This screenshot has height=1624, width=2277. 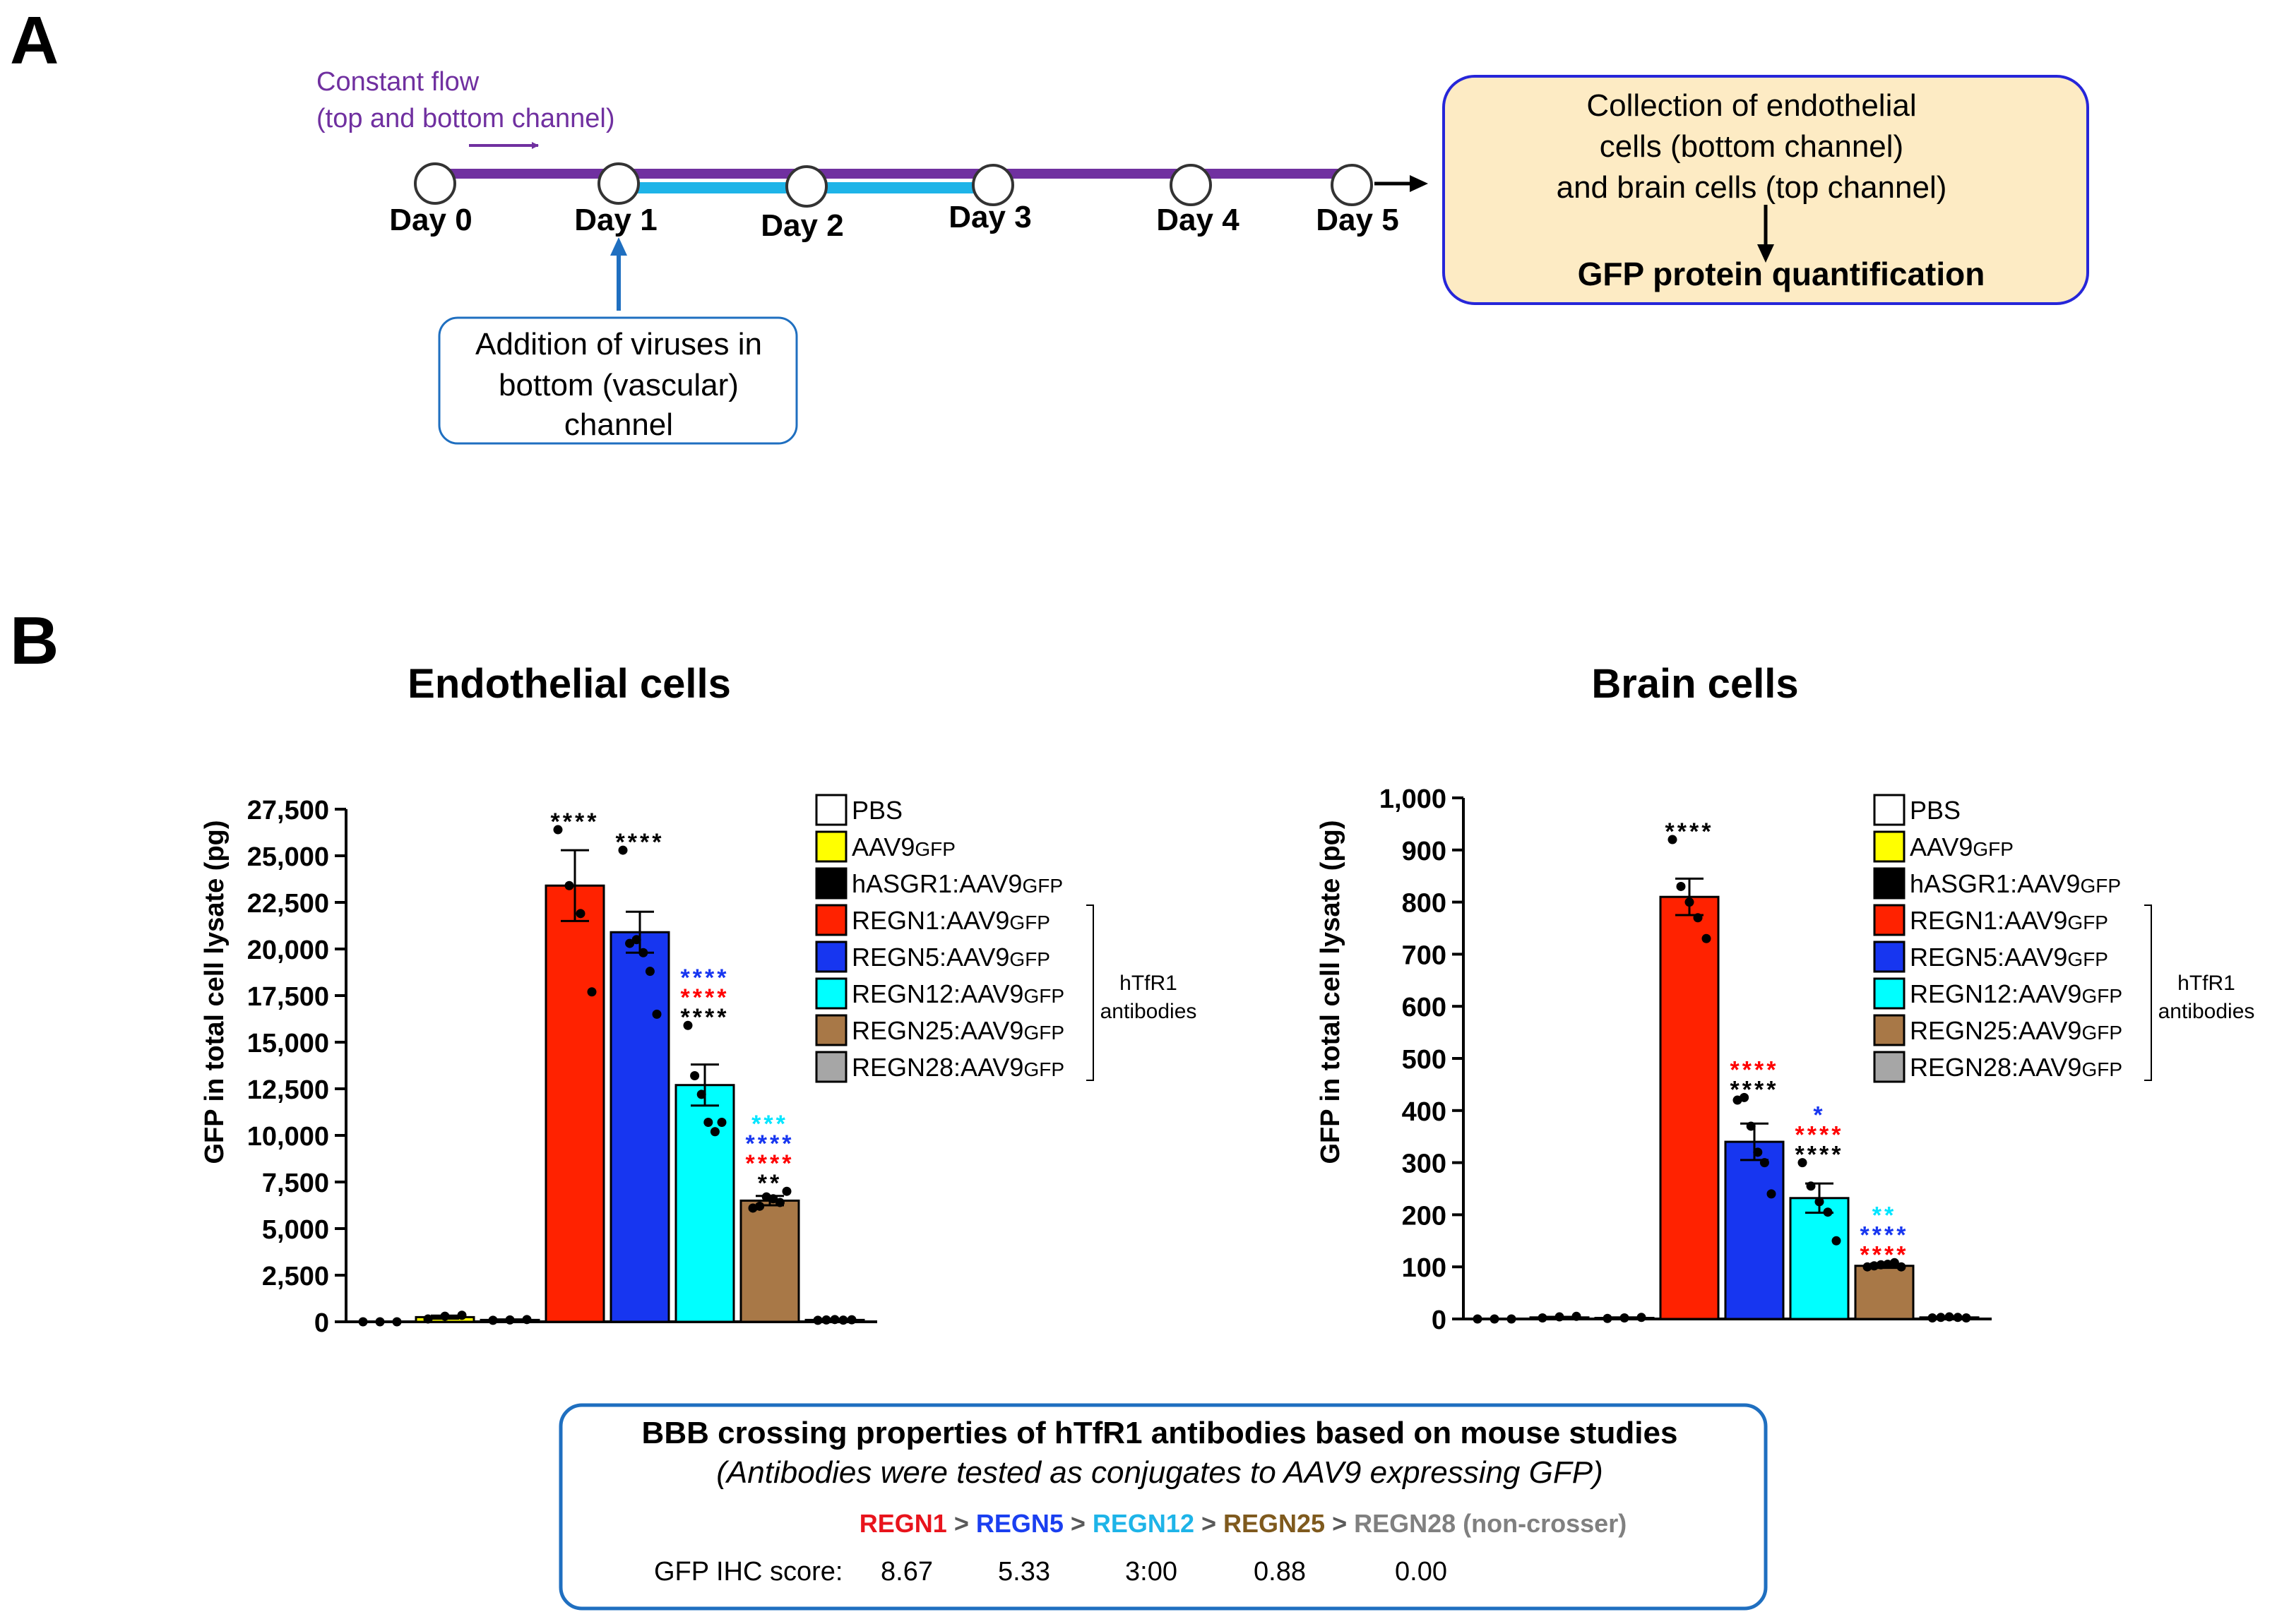 I want to click on legend-label: REGN28:AAV9GFP, so click(x=958, y=1067).